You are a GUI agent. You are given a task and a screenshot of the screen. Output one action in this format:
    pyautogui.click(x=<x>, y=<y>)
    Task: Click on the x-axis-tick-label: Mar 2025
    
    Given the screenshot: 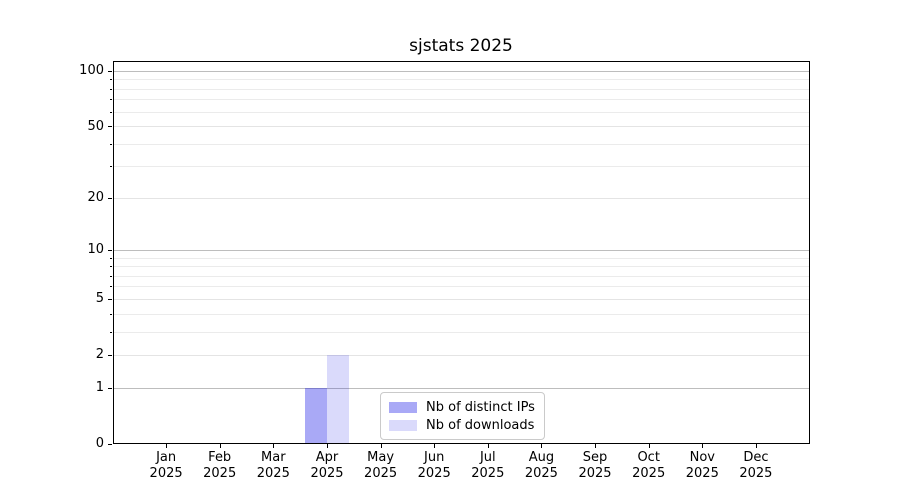 What is the action you would take?
    pyautogui.click(x=273, y=465)
    